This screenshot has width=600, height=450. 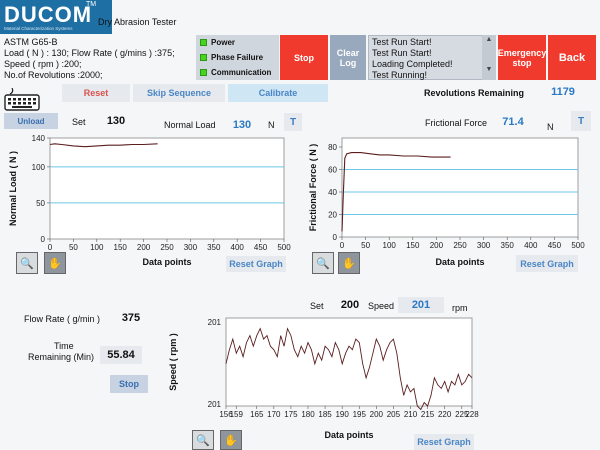 I want to click on speed-set-label: Set, so click(x=317, y=306).